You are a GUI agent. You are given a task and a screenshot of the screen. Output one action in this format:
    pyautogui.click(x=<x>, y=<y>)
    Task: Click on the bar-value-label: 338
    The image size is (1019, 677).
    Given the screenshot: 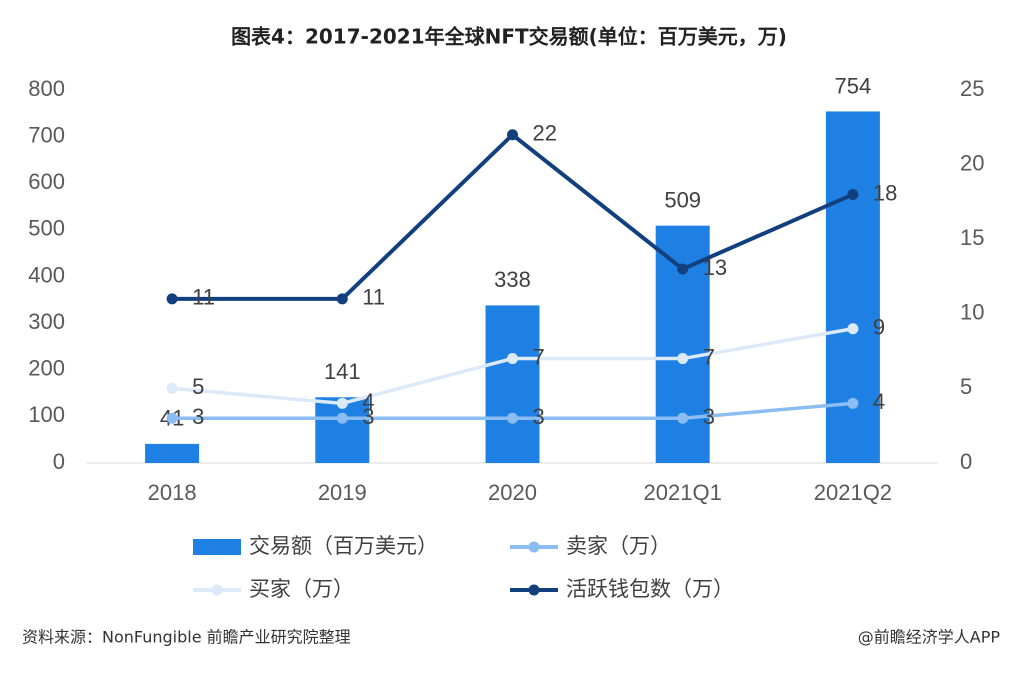 What is the action you would take?
    pyautogui.click(x=512, y=279)
    